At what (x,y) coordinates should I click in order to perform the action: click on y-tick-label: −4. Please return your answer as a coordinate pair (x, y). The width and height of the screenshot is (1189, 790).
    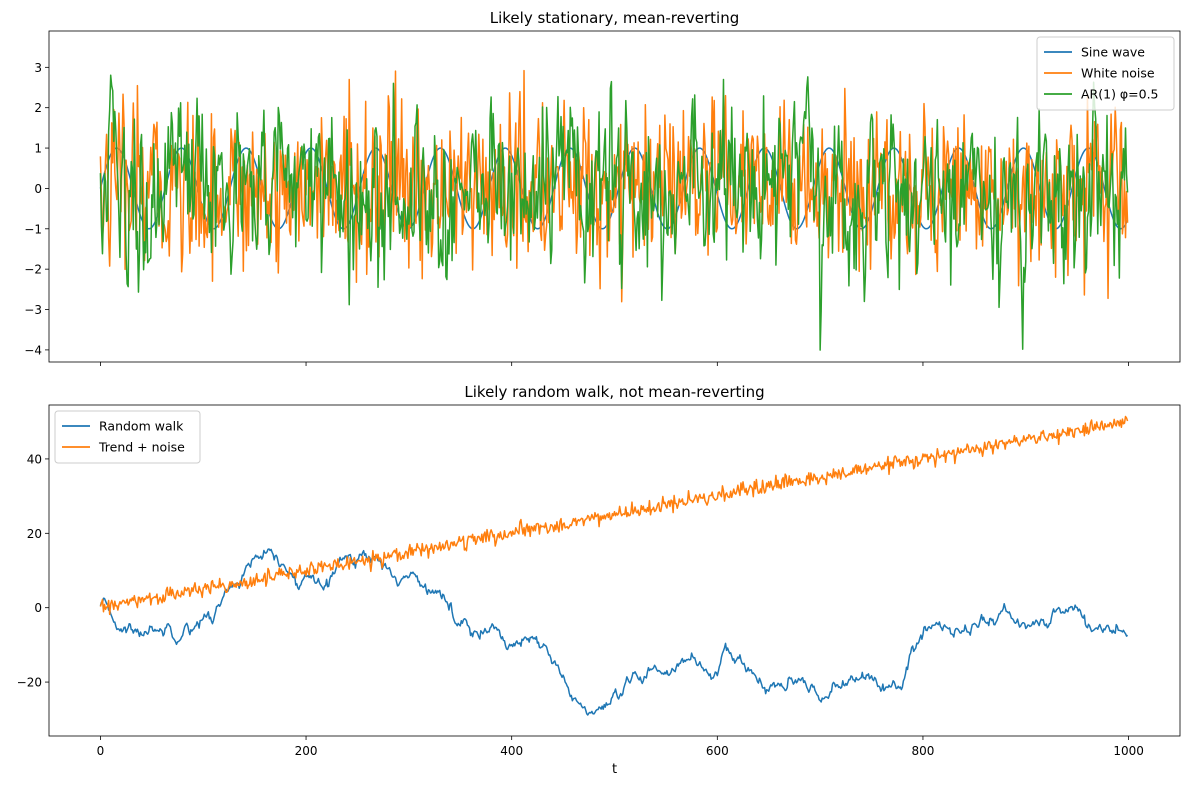
    Looking at the image, I should click on (33, 350).